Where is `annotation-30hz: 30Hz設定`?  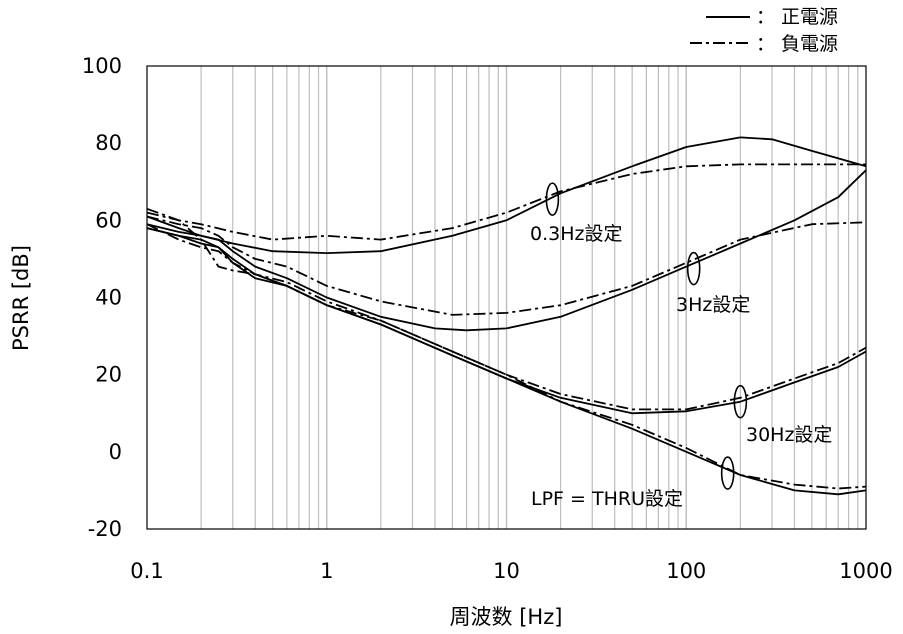
annotation-30hz: 30Hz設定 is located at coordinates (789, 435).